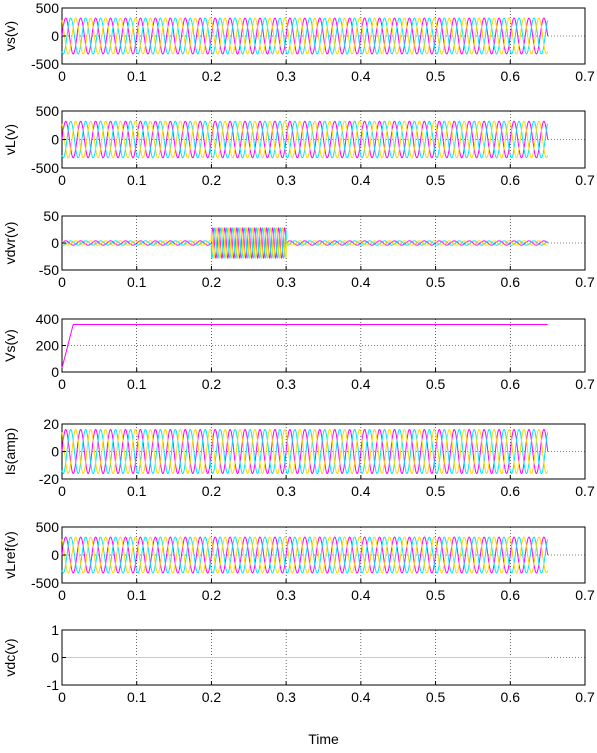 This screenshot has width=597, height=753. I want to click on y-tick-label: 20, so click(51, 424).